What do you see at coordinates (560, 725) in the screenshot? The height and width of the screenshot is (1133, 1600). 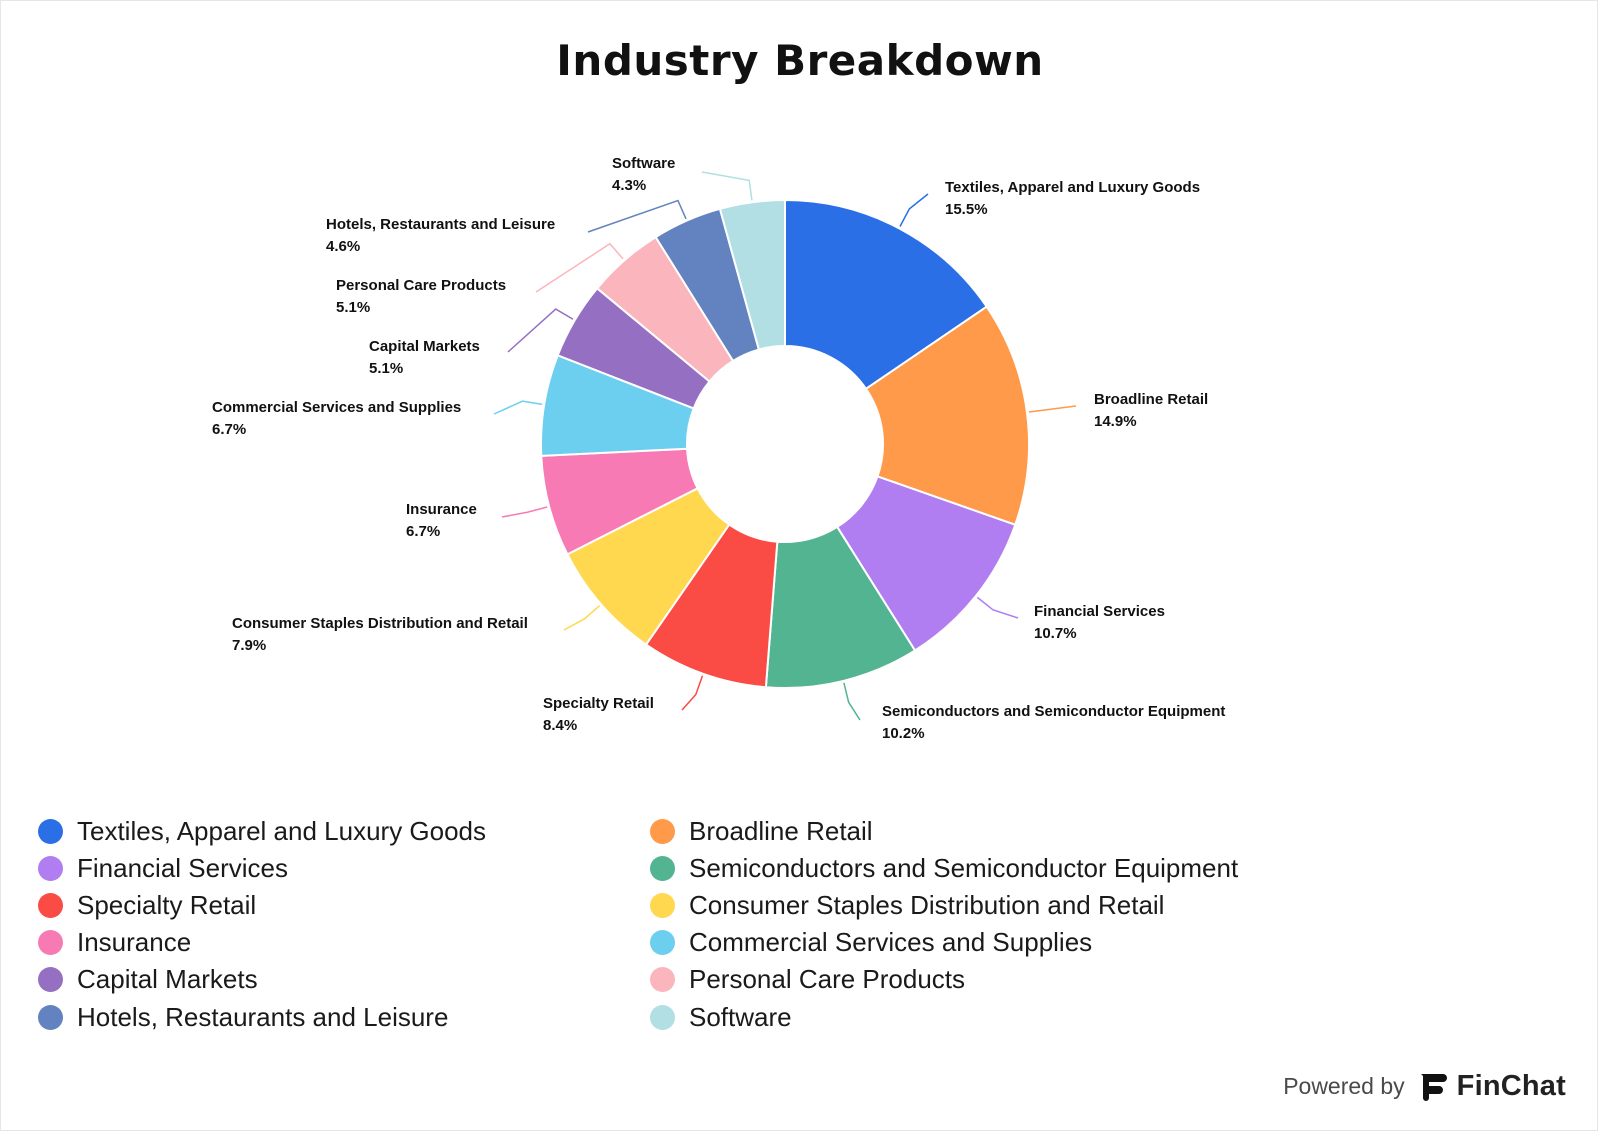 I see `slice-value-label: 8.4%` at bounding box center [560, 725].